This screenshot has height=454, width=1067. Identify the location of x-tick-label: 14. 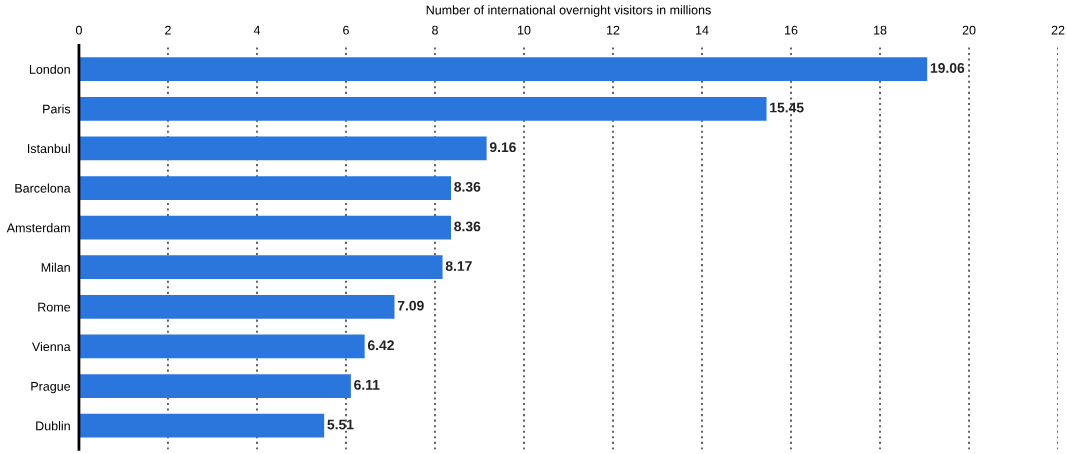
(702, 30).